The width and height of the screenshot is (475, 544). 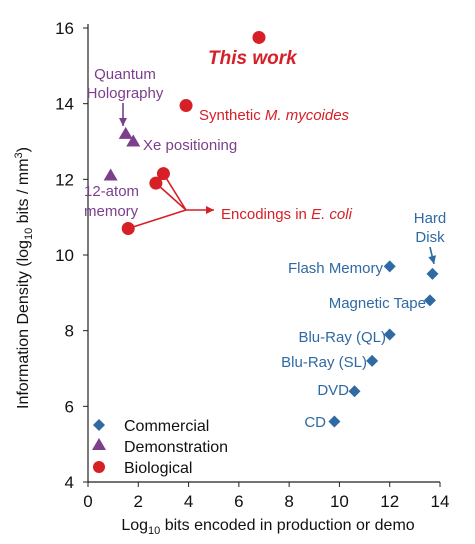 I want to click on y-tick-label: 4, so click(x=69, y=482).